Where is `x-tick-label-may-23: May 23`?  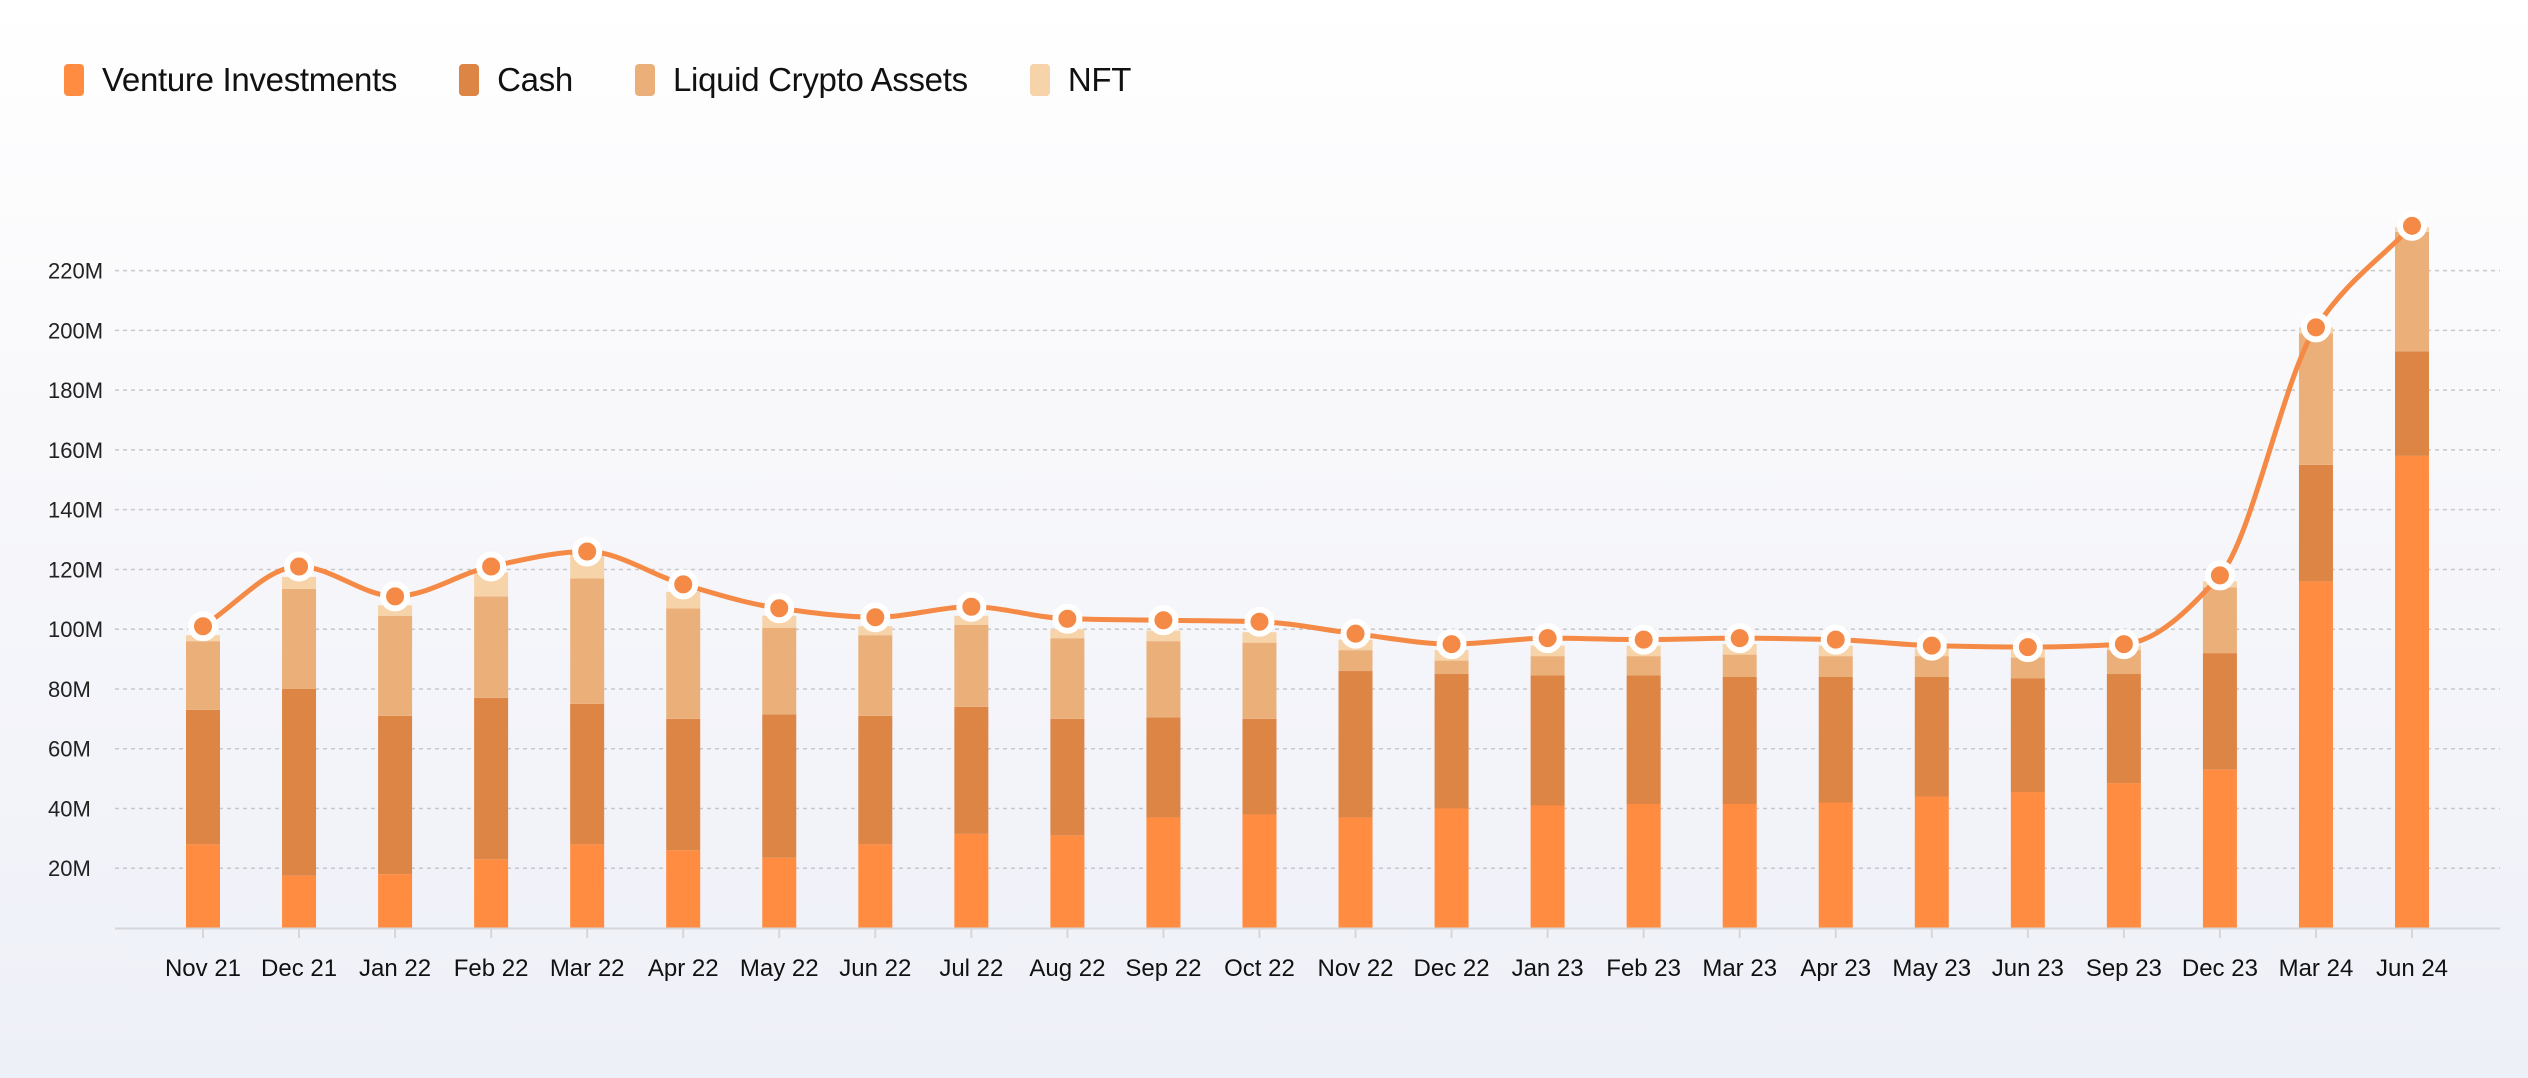
x-tick-label-may-23: May 23 is located at coordinates (1931, 968).